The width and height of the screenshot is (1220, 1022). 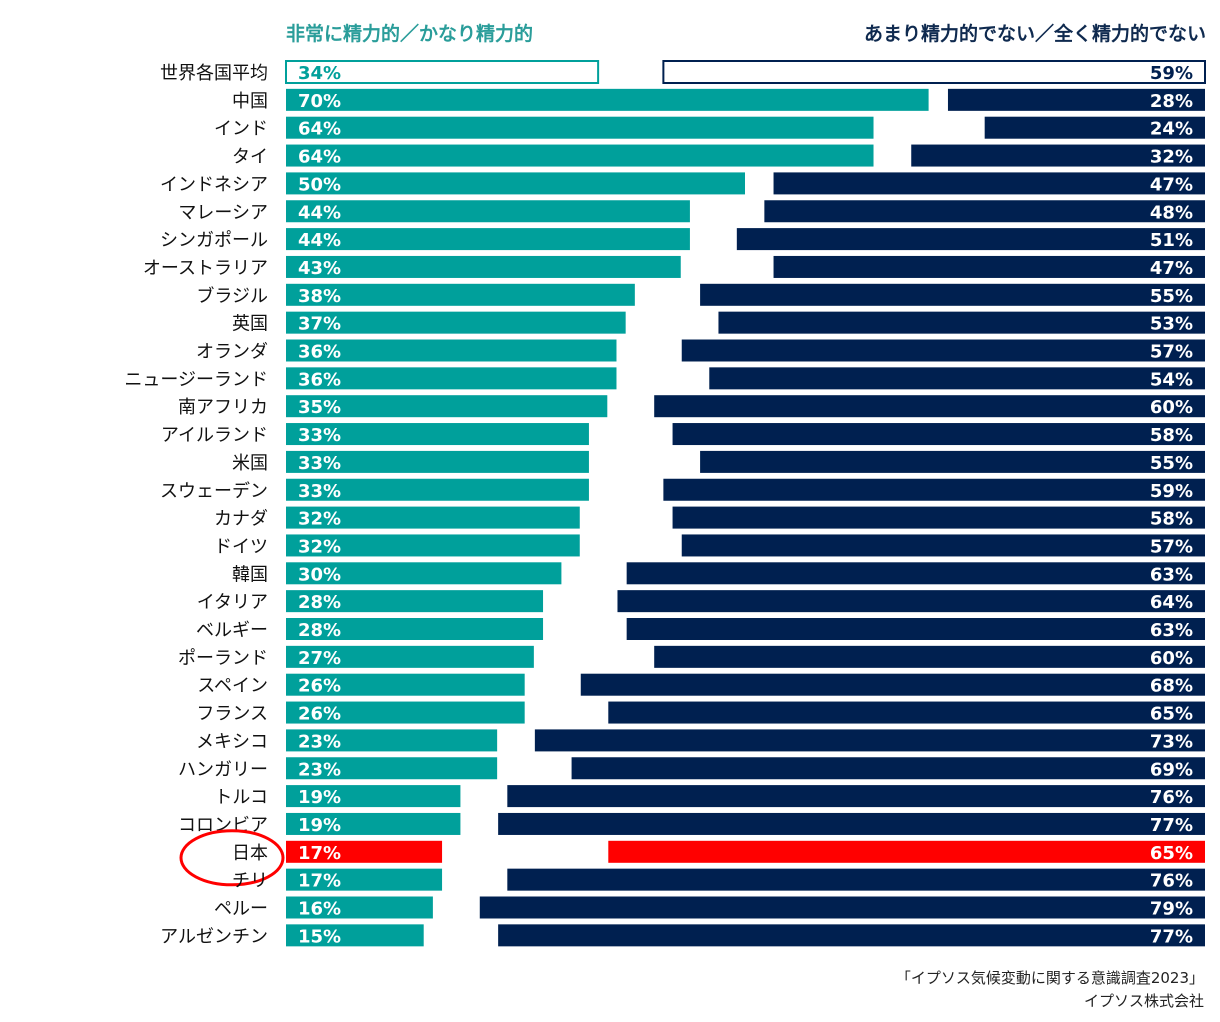 I want to click on category-label: ドイツ, so click(x=241, y=546).